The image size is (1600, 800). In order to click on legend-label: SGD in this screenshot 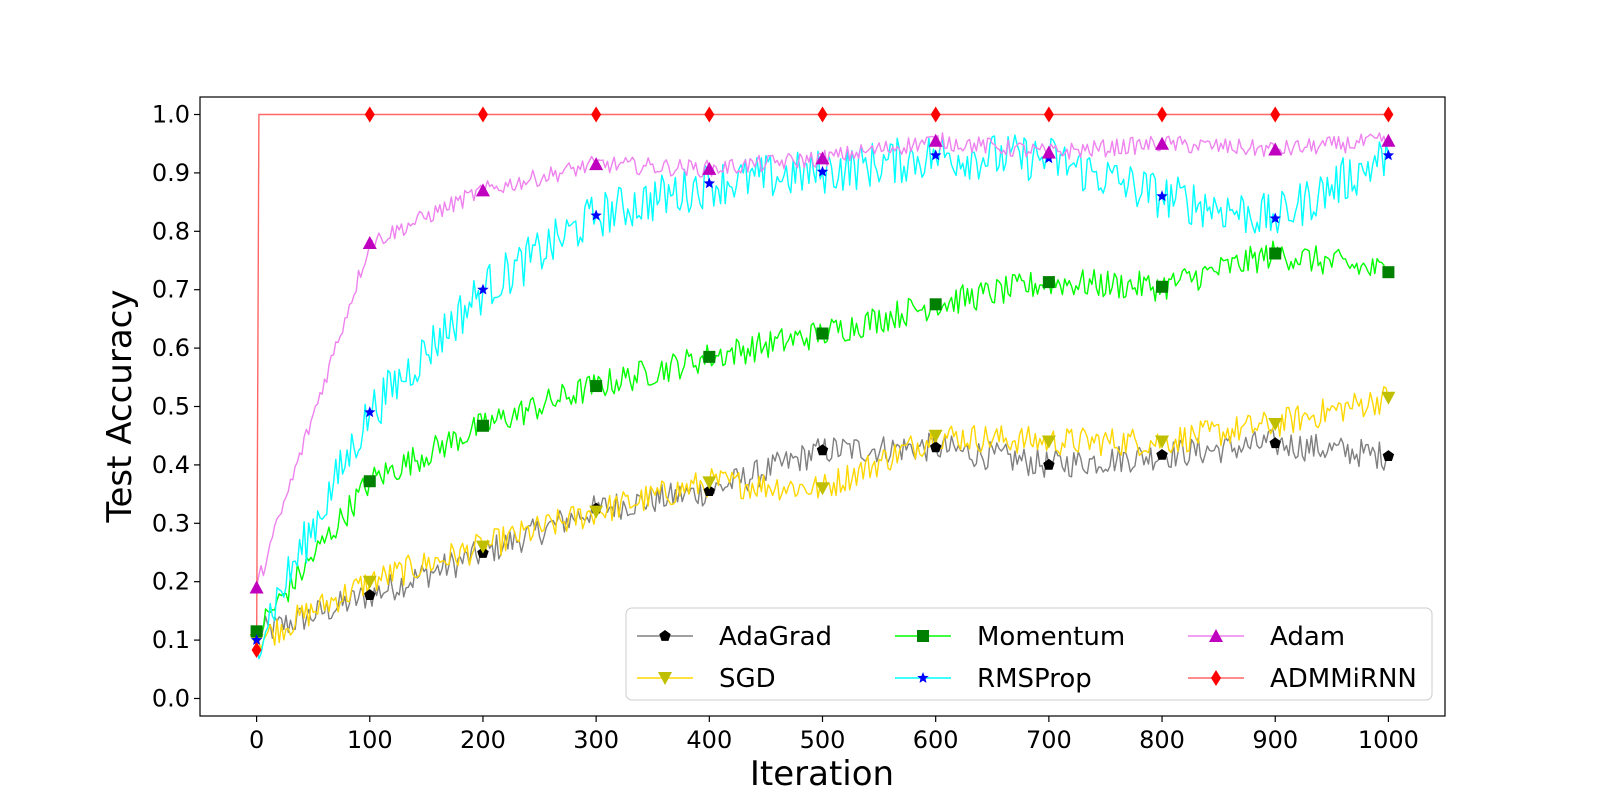, I will do `click(747, 679)`.